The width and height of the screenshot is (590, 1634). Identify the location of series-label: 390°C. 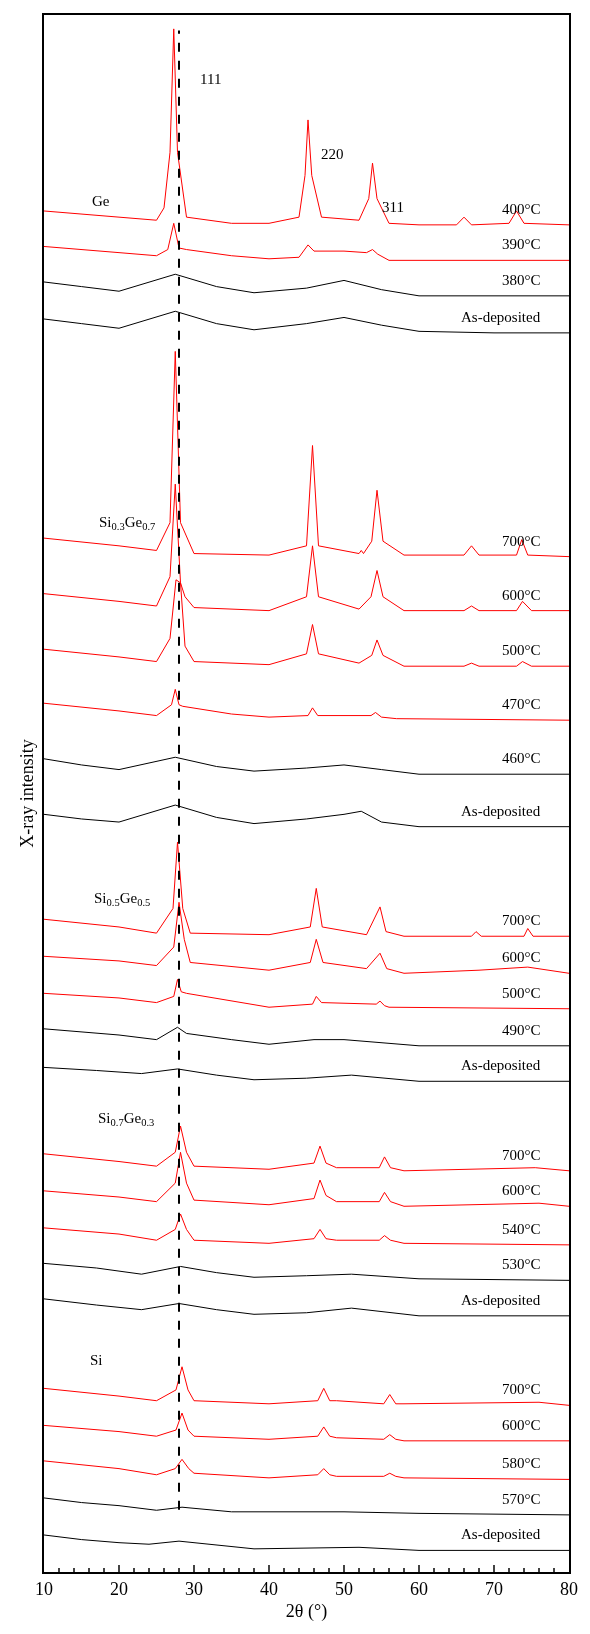
(521, 244).